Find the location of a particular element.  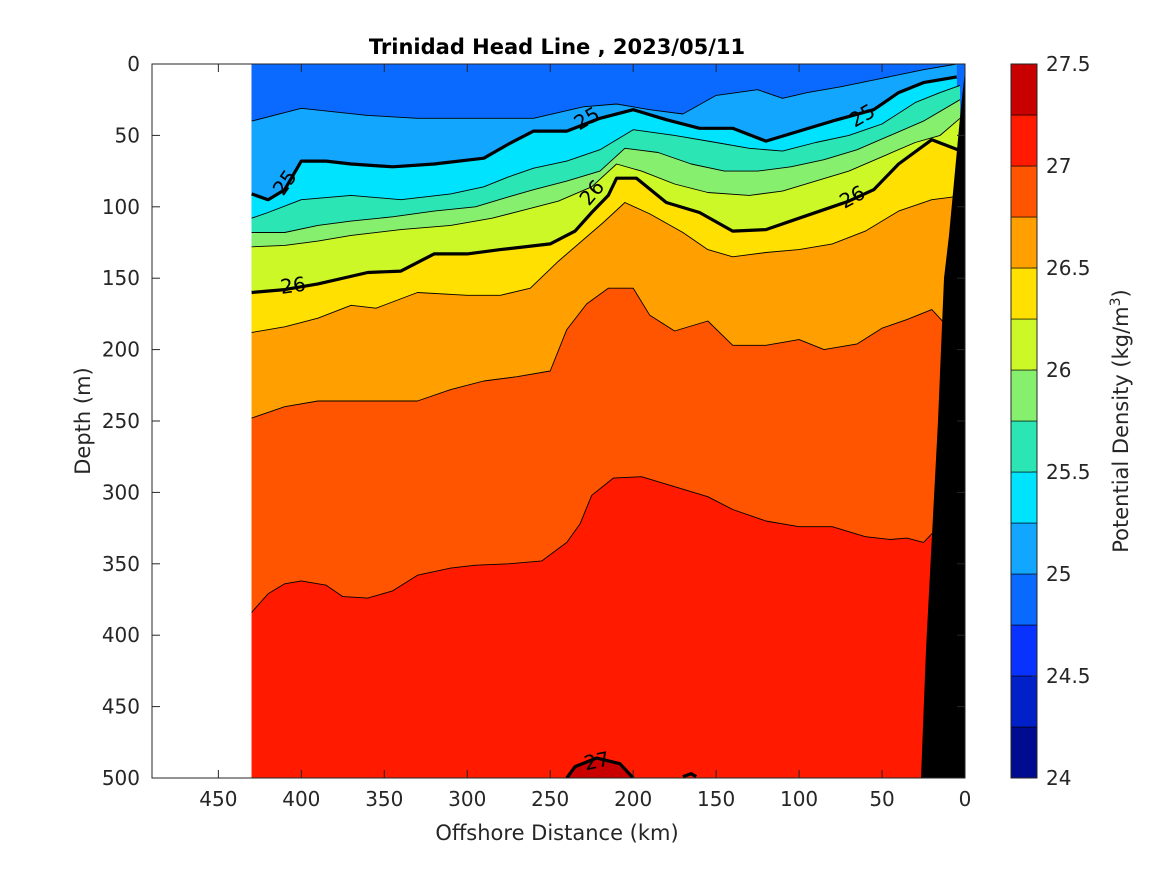

y-tick-label-2: 100 is located at coordinates (121, 207).